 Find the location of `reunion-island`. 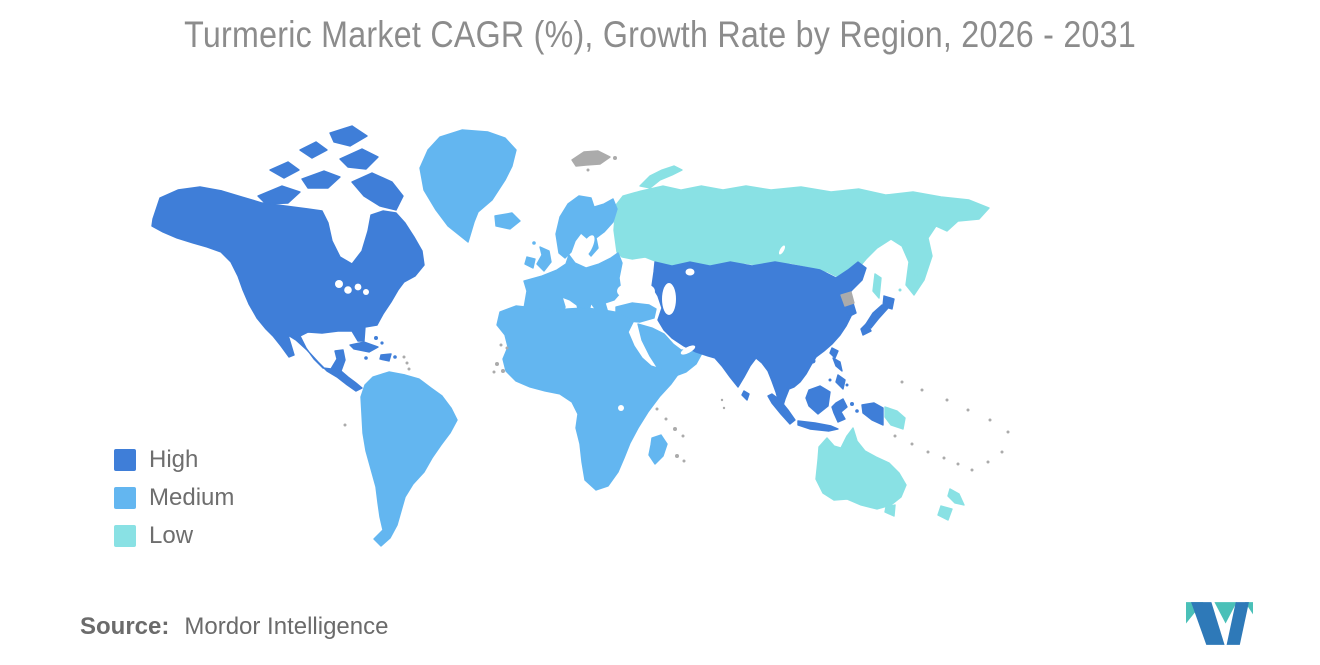

reunion-island is located at coordinates (684, 461).